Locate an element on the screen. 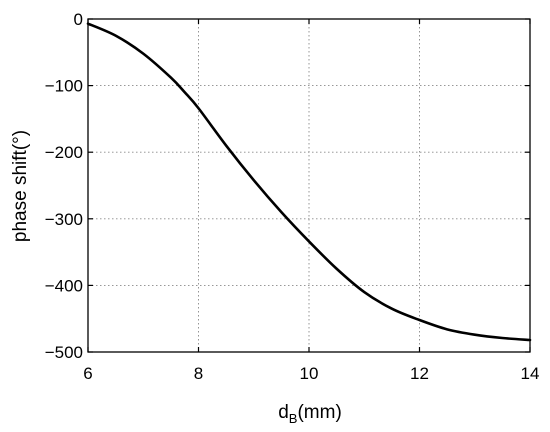  x-axis-label: dB(mm) is located at coordinates (310, 414).